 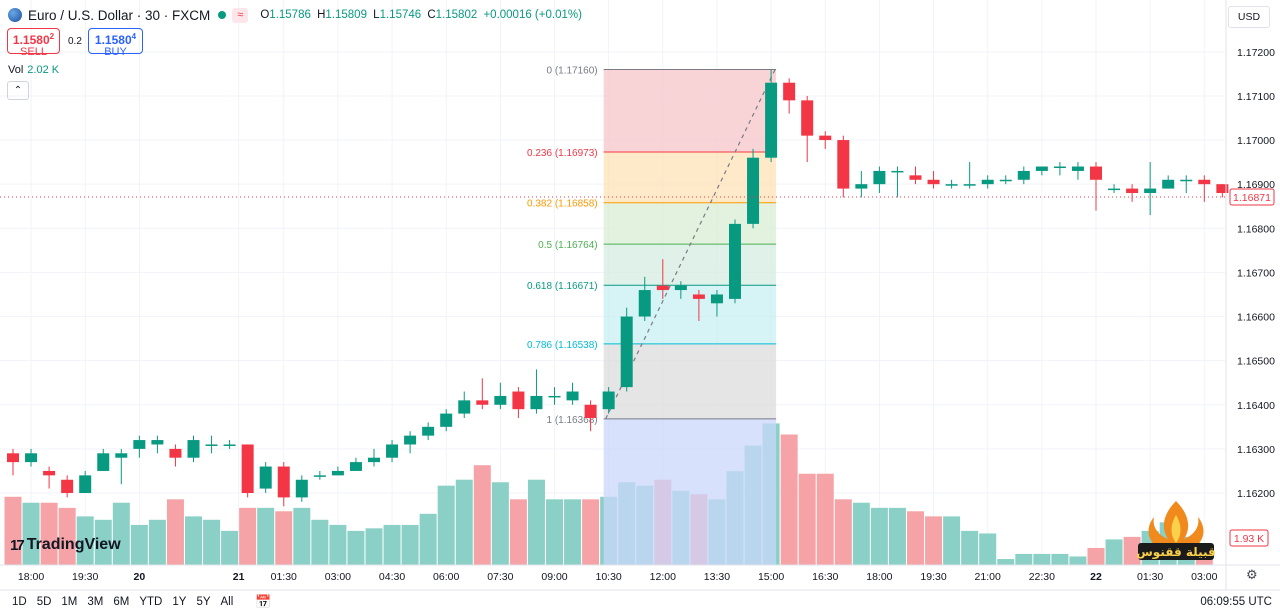 What do you see at coordinates (532, 15) in the screenshot?
I see `change-value: +0.00016 (+0.01%)` at bounding box center [532, 15].